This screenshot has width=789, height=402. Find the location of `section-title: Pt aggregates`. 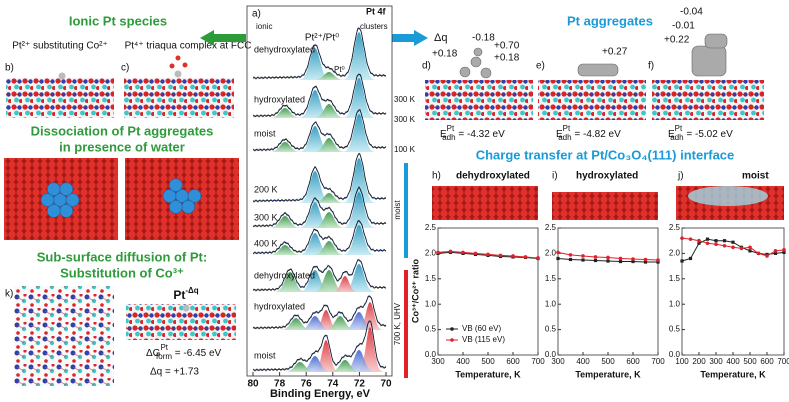

section-title: Pt aggregates is located at coordinates (610, 20).